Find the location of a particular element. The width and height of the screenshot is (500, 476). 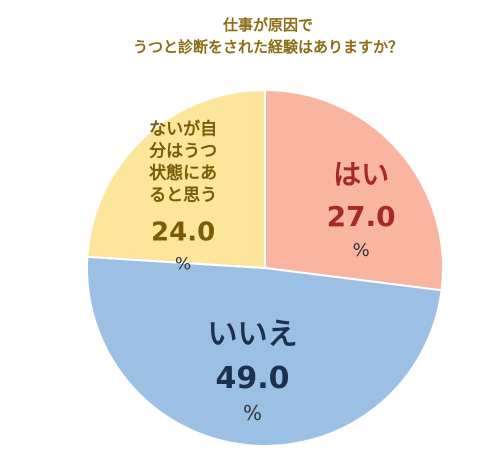

chart-title-line: 仕事が原因で is located at coordinates (267, 25).